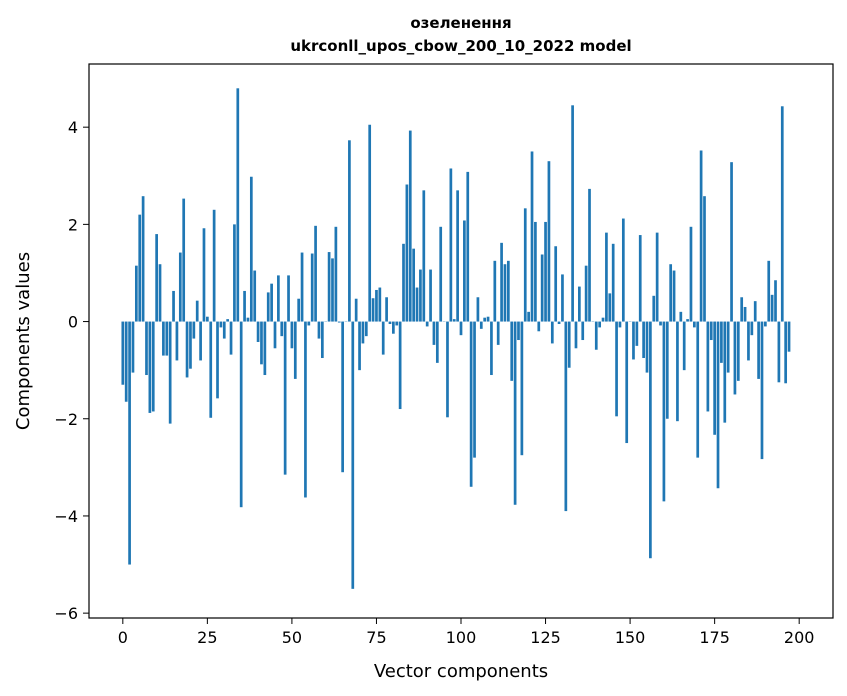 The height and width of the screenshot is (696, 847). I want to click on chart-title-line2: ukrconll_upos_cbow_200_10_2022 model, so click(460, 46).